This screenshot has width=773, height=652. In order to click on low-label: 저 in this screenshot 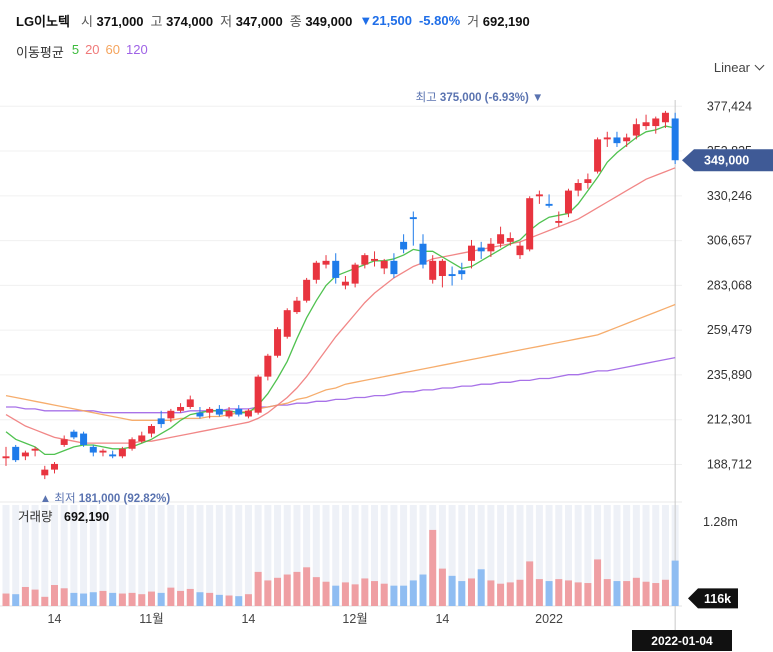, I will do `click(226, 21)`.